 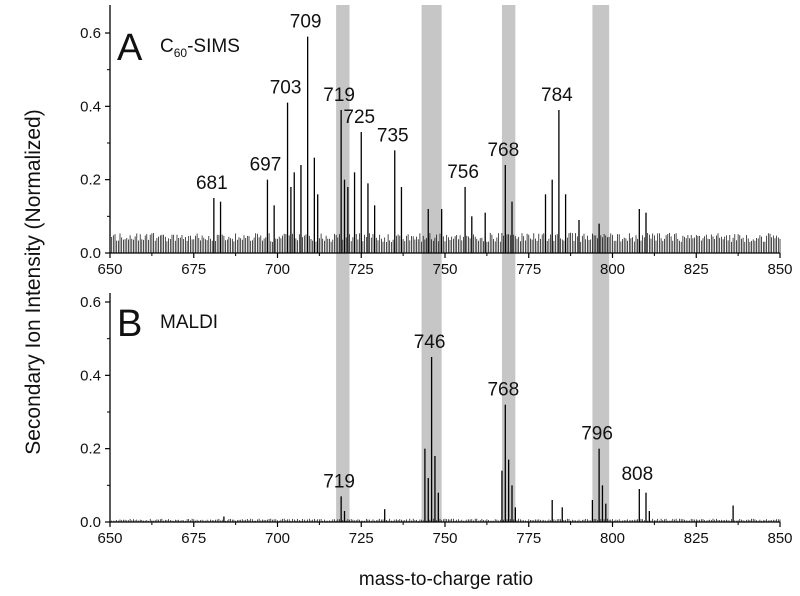 What do you see at coordinates (277, 538) in the screenshot?
I see `x-tick-label-b-2: 700` at bounding box center [277, 538].